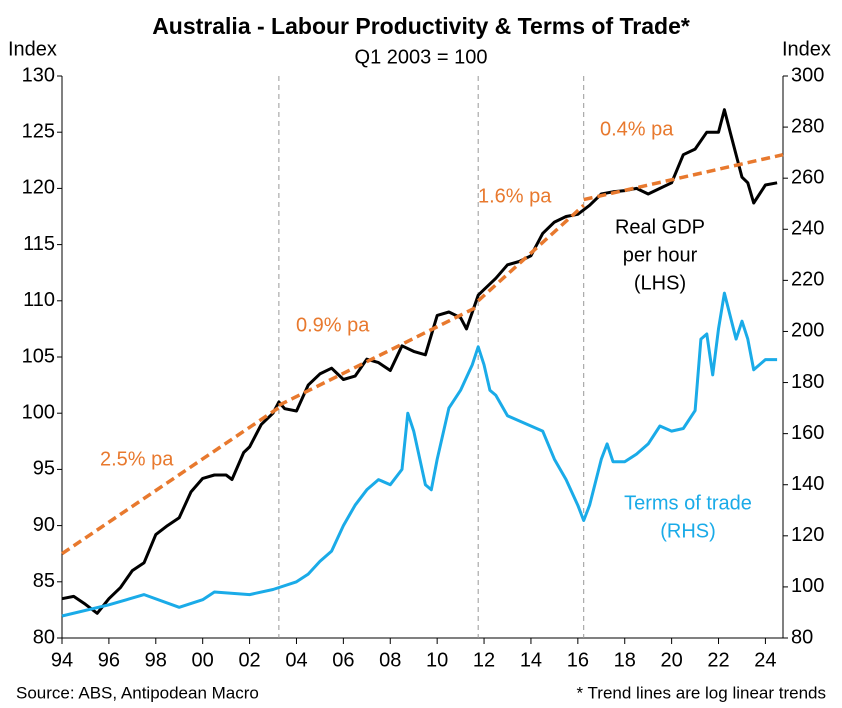 The height and width of the screenshot is (708, 842). What do you see at coordinates (688, 503) in the screenshot?
I see `series-label: Terms of trade` at bounding box center [688, 503].